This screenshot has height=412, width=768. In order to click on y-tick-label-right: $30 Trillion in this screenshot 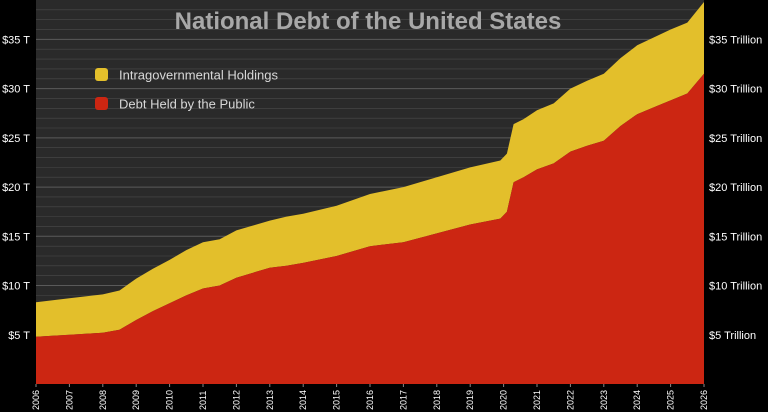, I will do `click(735, 90)`.